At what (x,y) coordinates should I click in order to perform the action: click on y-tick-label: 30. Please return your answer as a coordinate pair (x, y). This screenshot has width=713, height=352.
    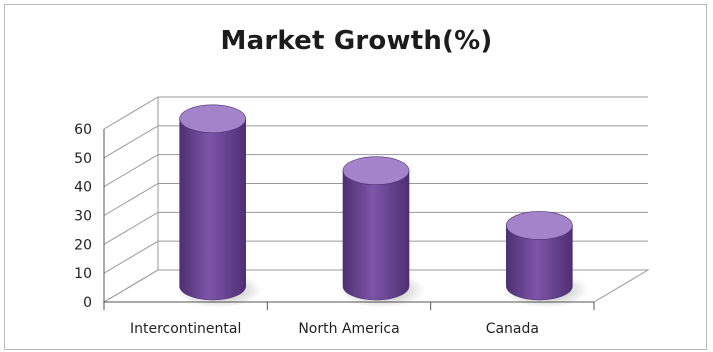
    Looking at the image, I should click on (83, 217).